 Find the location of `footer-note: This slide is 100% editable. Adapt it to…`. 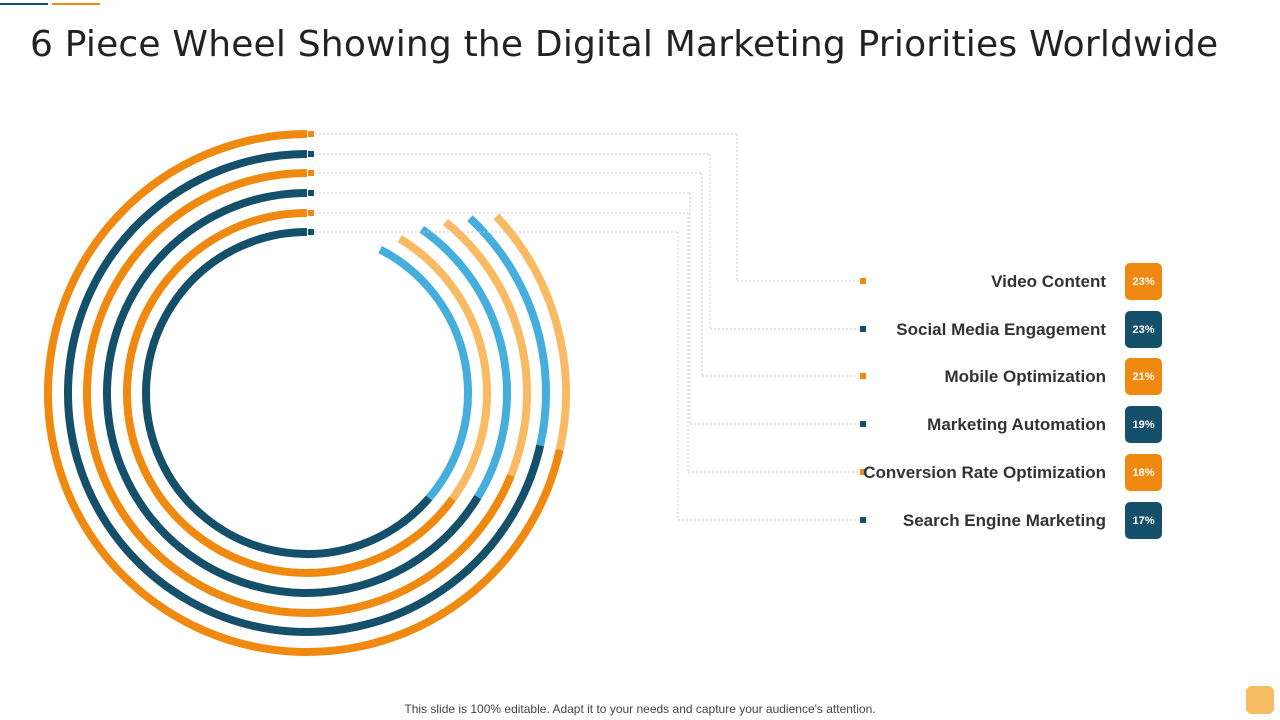

footer-note: This slide is 100% editable. Adapt it to… is located at coordinates (640, 709).